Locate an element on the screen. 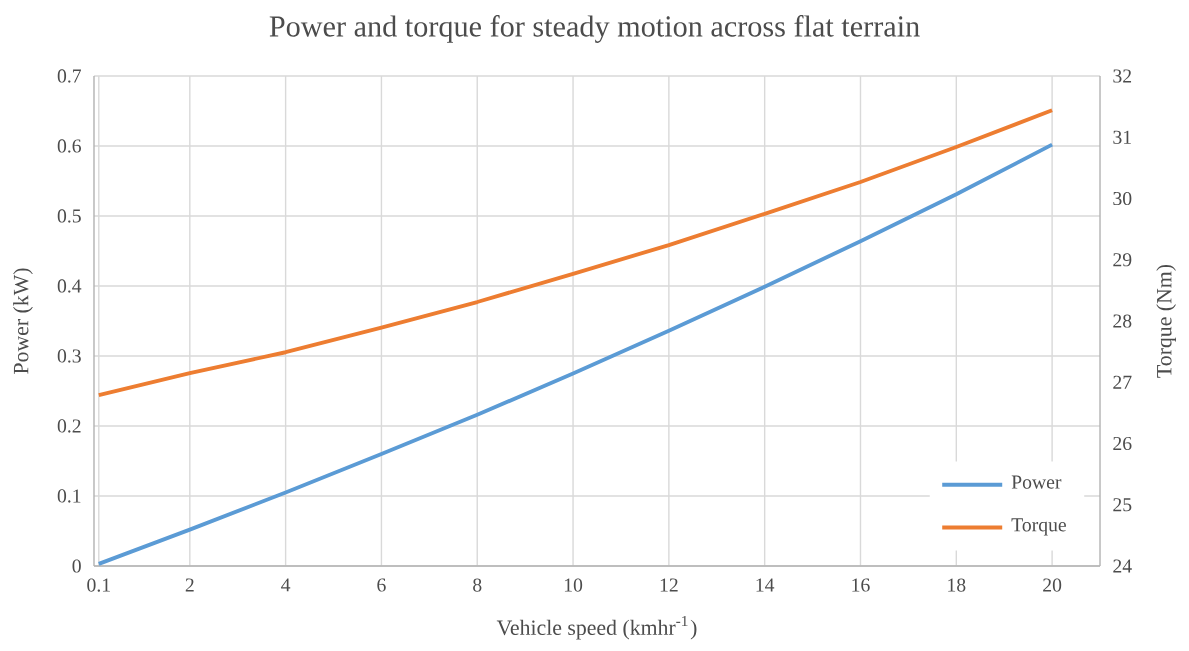 This screenshot has height=651, width=1189. x-tick-label: 6 is located at coordinates (381, 585).